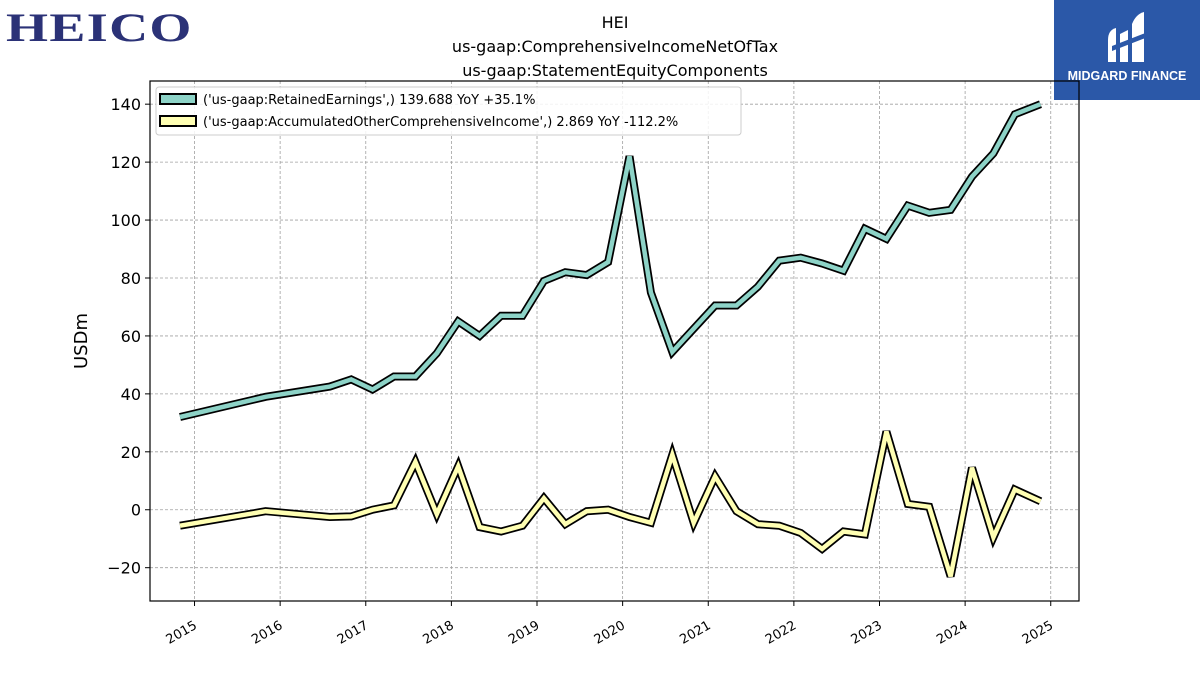 The height and width of the screenshot is (675, 1200). I want to click on chart-title-line-2: us-gaap:ComprehensiveIncomeNetOfTax, so click(615, 46).